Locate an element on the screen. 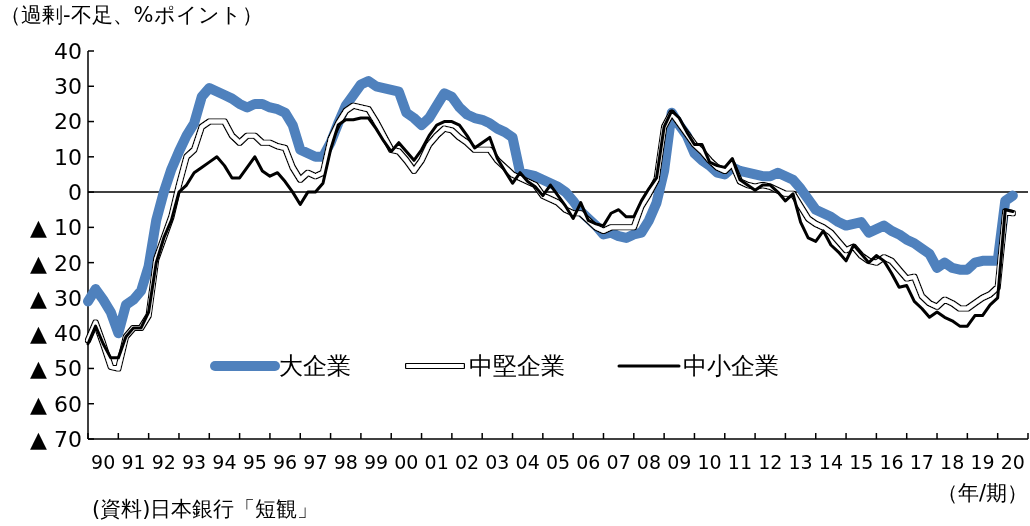 This screenshot has height=526, width=1030. x-tick-label: 94 is located at coordinates (224, 462).